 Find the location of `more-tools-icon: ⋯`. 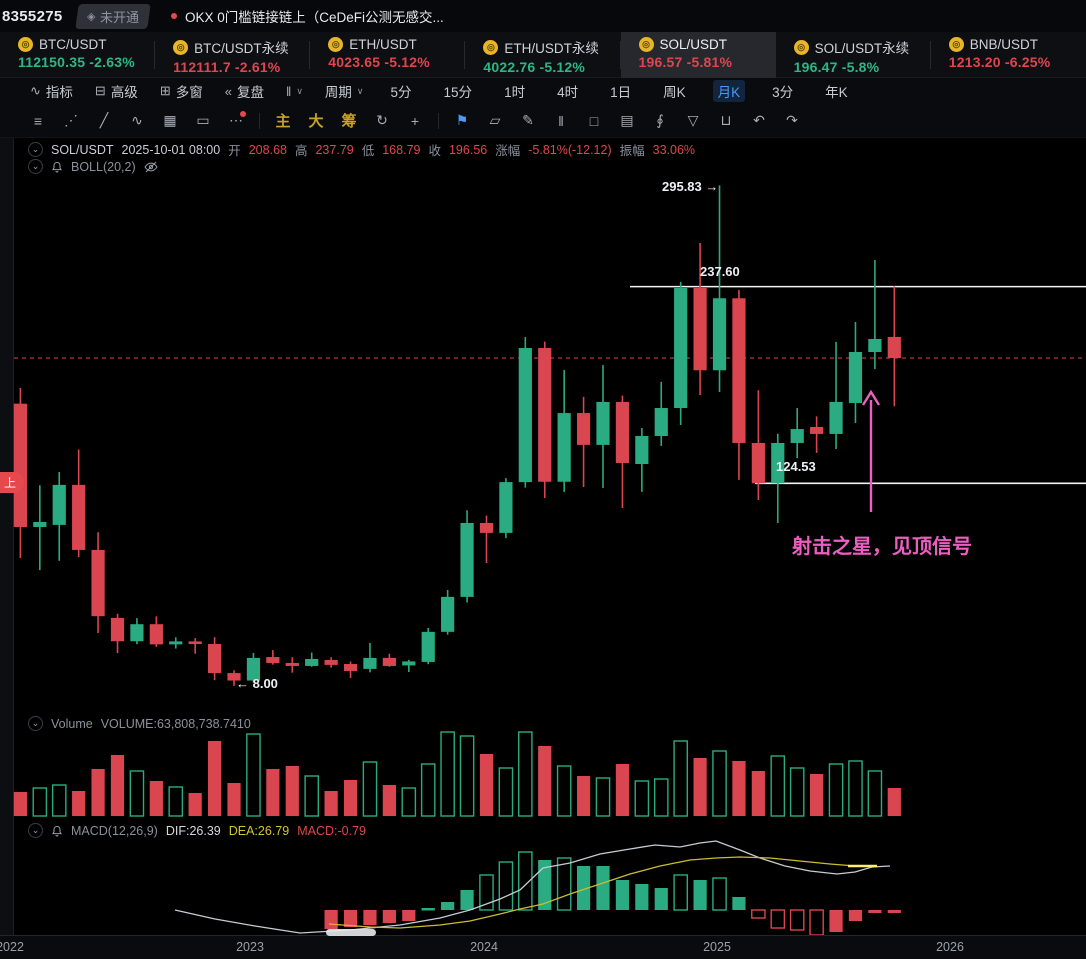

more-tools-icon: ⋯ is located at coordinates (236, 120).